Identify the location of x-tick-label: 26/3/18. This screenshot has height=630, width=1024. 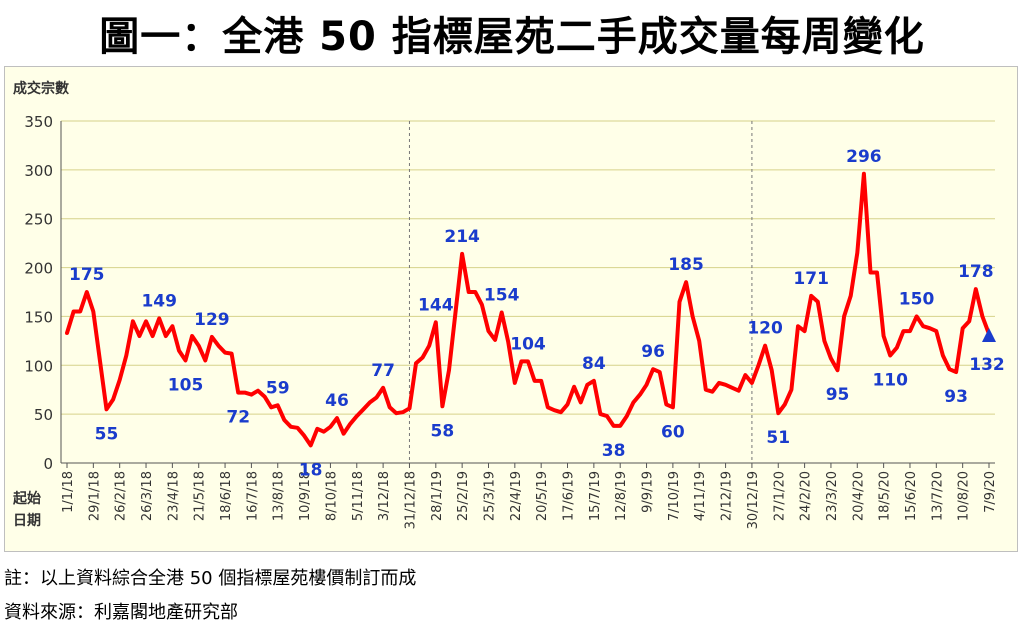
(147, 496).